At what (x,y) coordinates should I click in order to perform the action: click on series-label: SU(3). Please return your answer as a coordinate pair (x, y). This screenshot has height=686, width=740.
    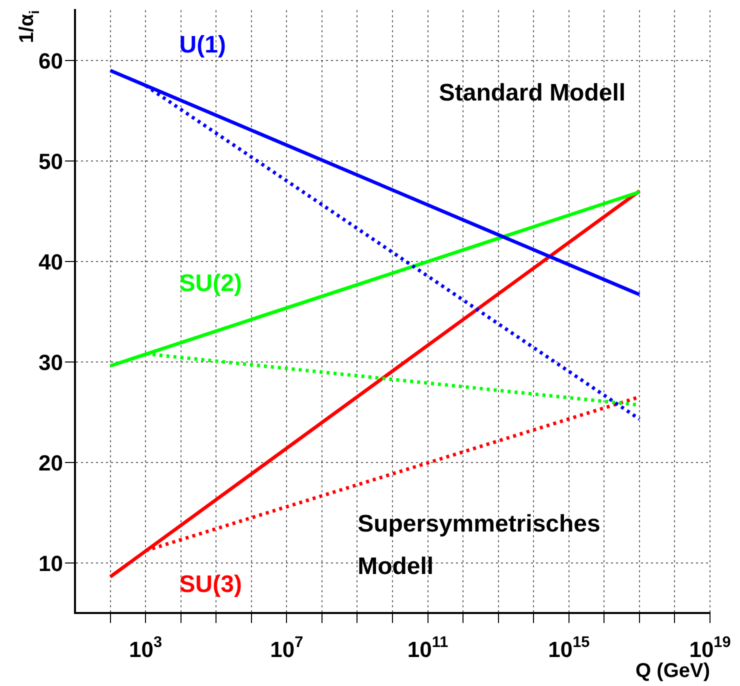
    Looking at the image, I should click on (210, 584).